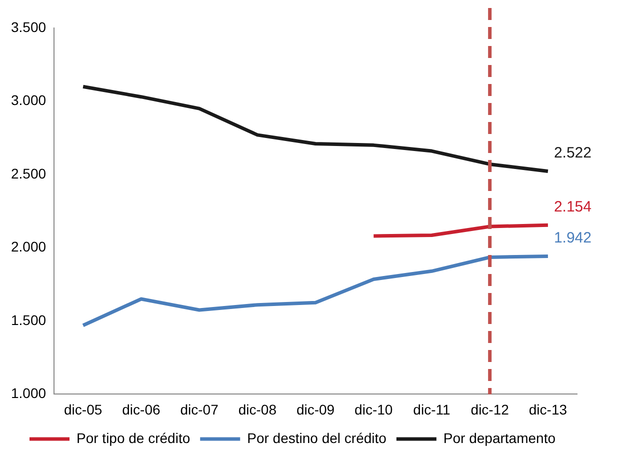  Describe the element at coordinates (141, 409) in the screenshot. I see `x-tick-label: dic-06` at that location.